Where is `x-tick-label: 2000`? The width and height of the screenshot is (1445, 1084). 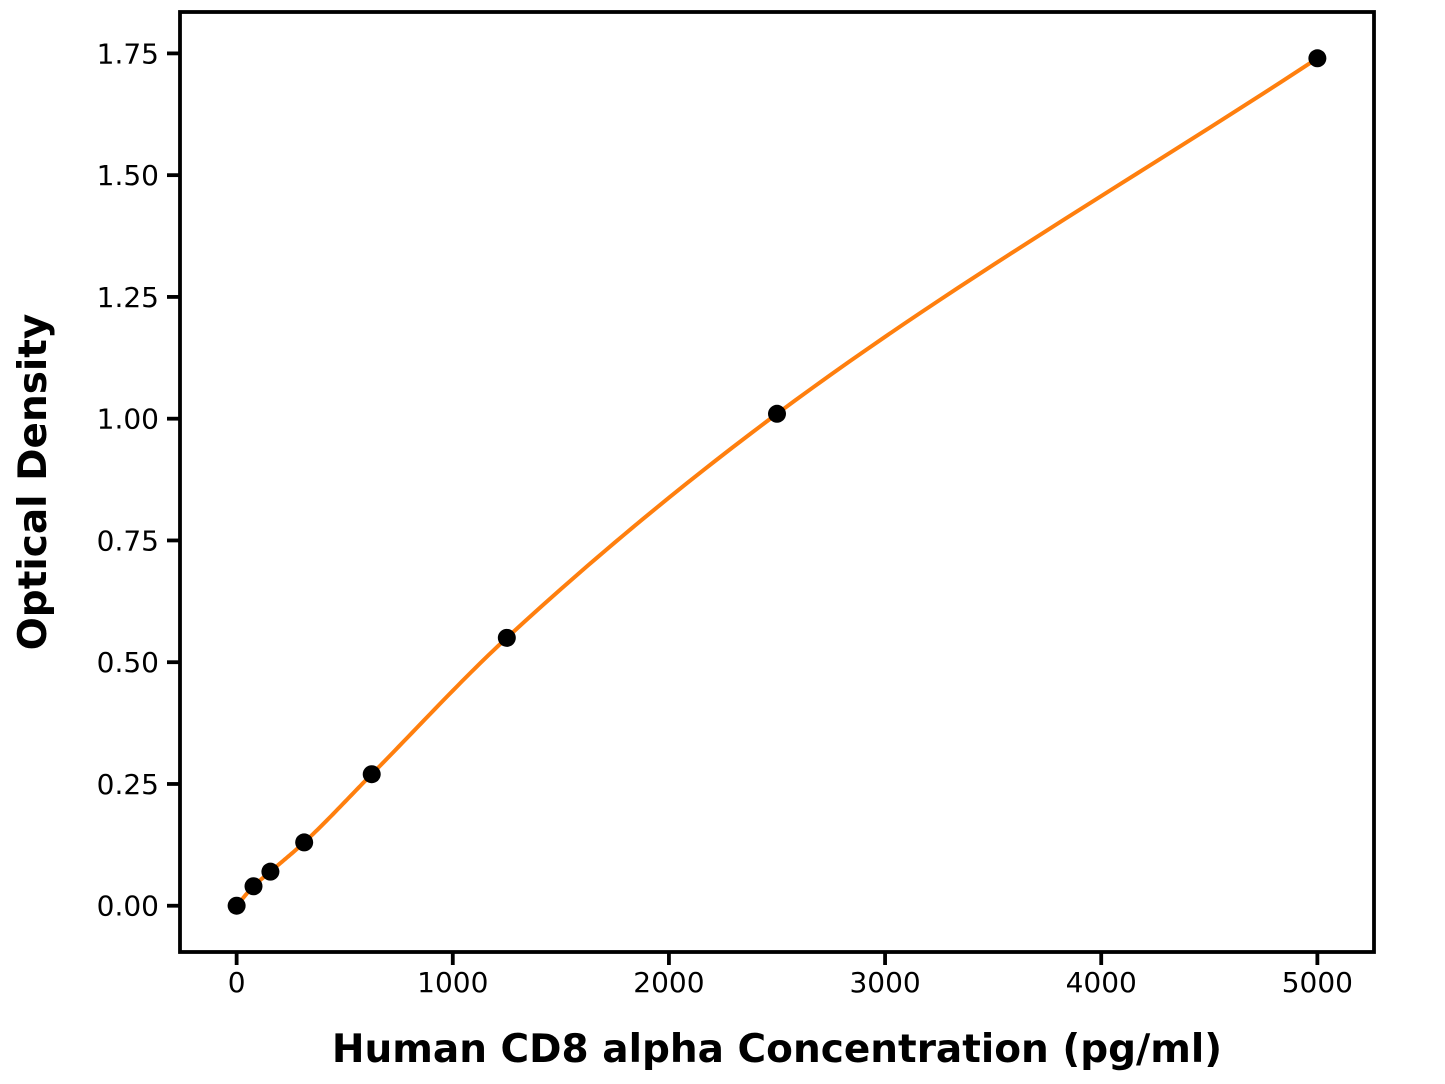 x-tick-label: 2000 is located at coordinates (668, 982).